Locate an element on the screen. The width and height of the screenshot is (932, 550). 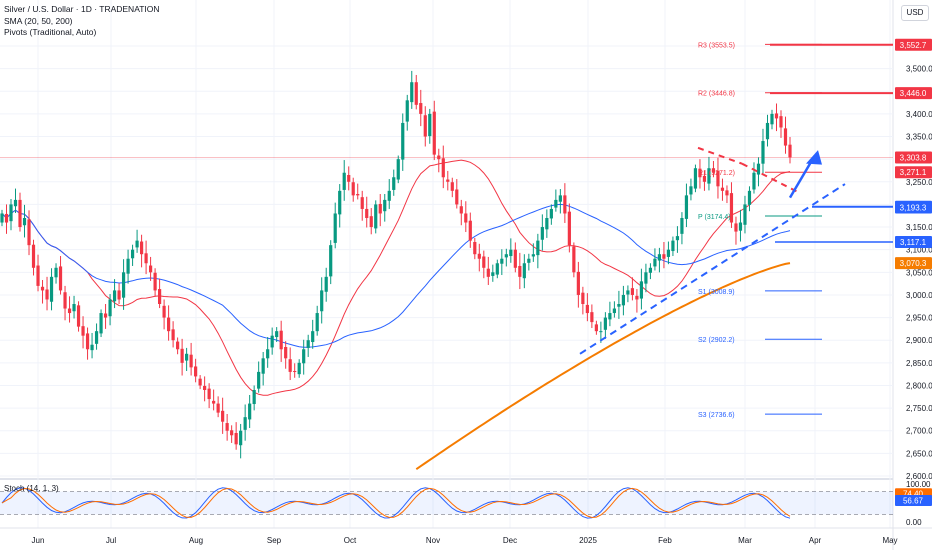
symbol-title: Silver / U.S. Dollar · 1D · TRADENATION is located at coordinates (82, 9).